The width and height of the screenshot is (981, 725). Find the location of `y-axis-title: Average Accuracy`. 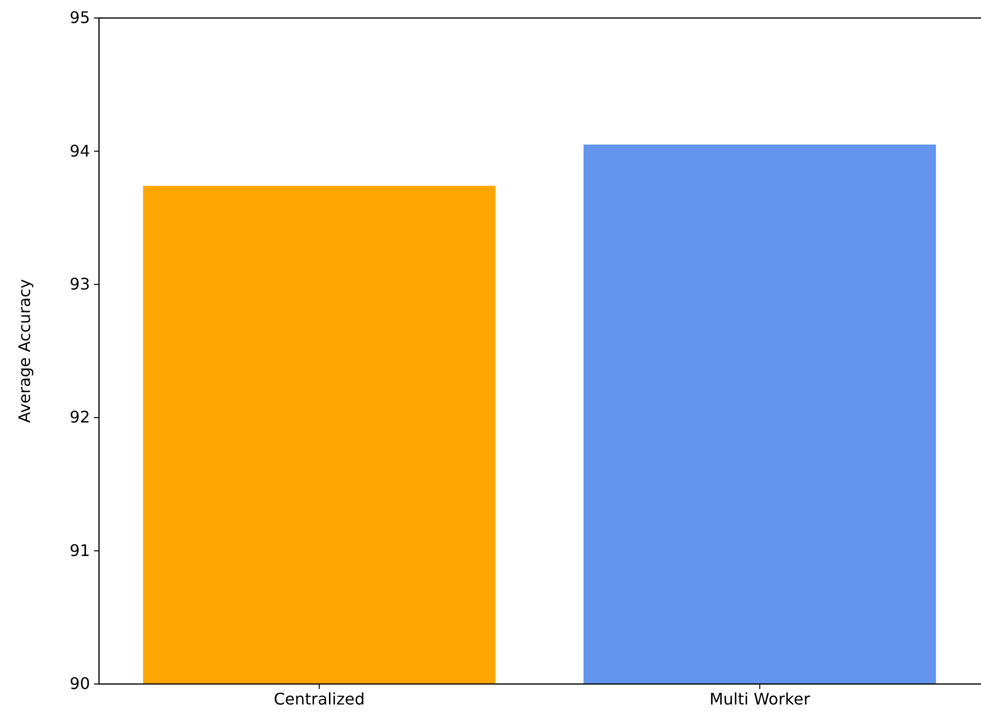

y-axis-title: Average Accuracy is located at coordinates (24, 351).